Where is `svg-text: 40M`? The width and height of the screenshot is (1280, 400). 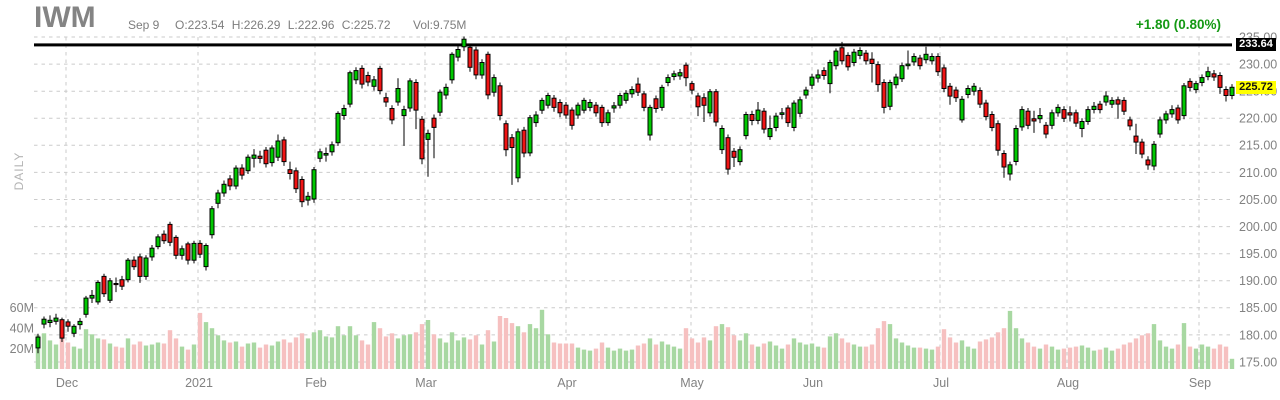 svg-text: 40M is located at coordinates (22, 329).